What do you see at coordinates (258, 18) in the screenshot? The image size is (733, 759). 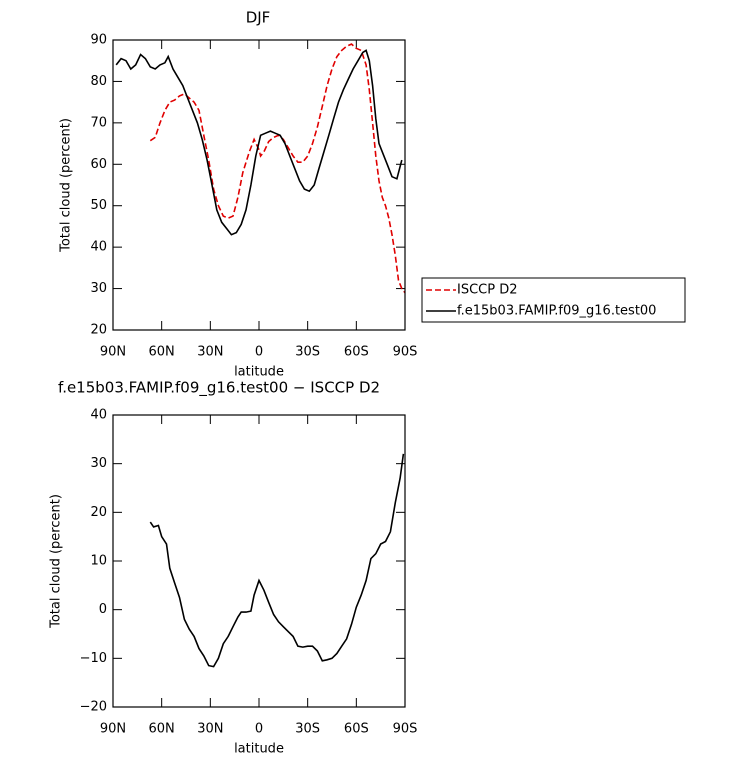 I see `chart-title: DJF` at bounding box center [258, 18].